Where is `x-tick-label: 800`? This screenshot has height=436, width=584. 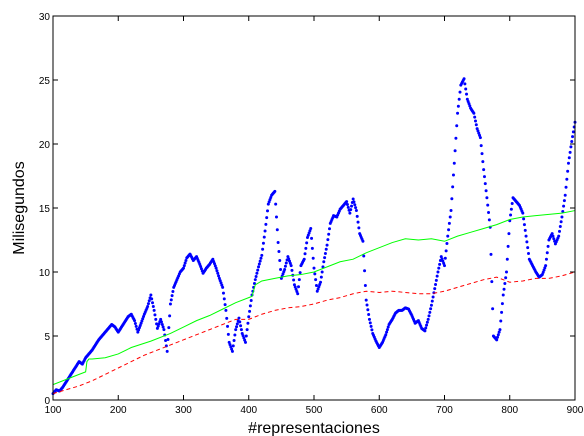 x-tick-label: 800 is located at coordinates (509, 410).